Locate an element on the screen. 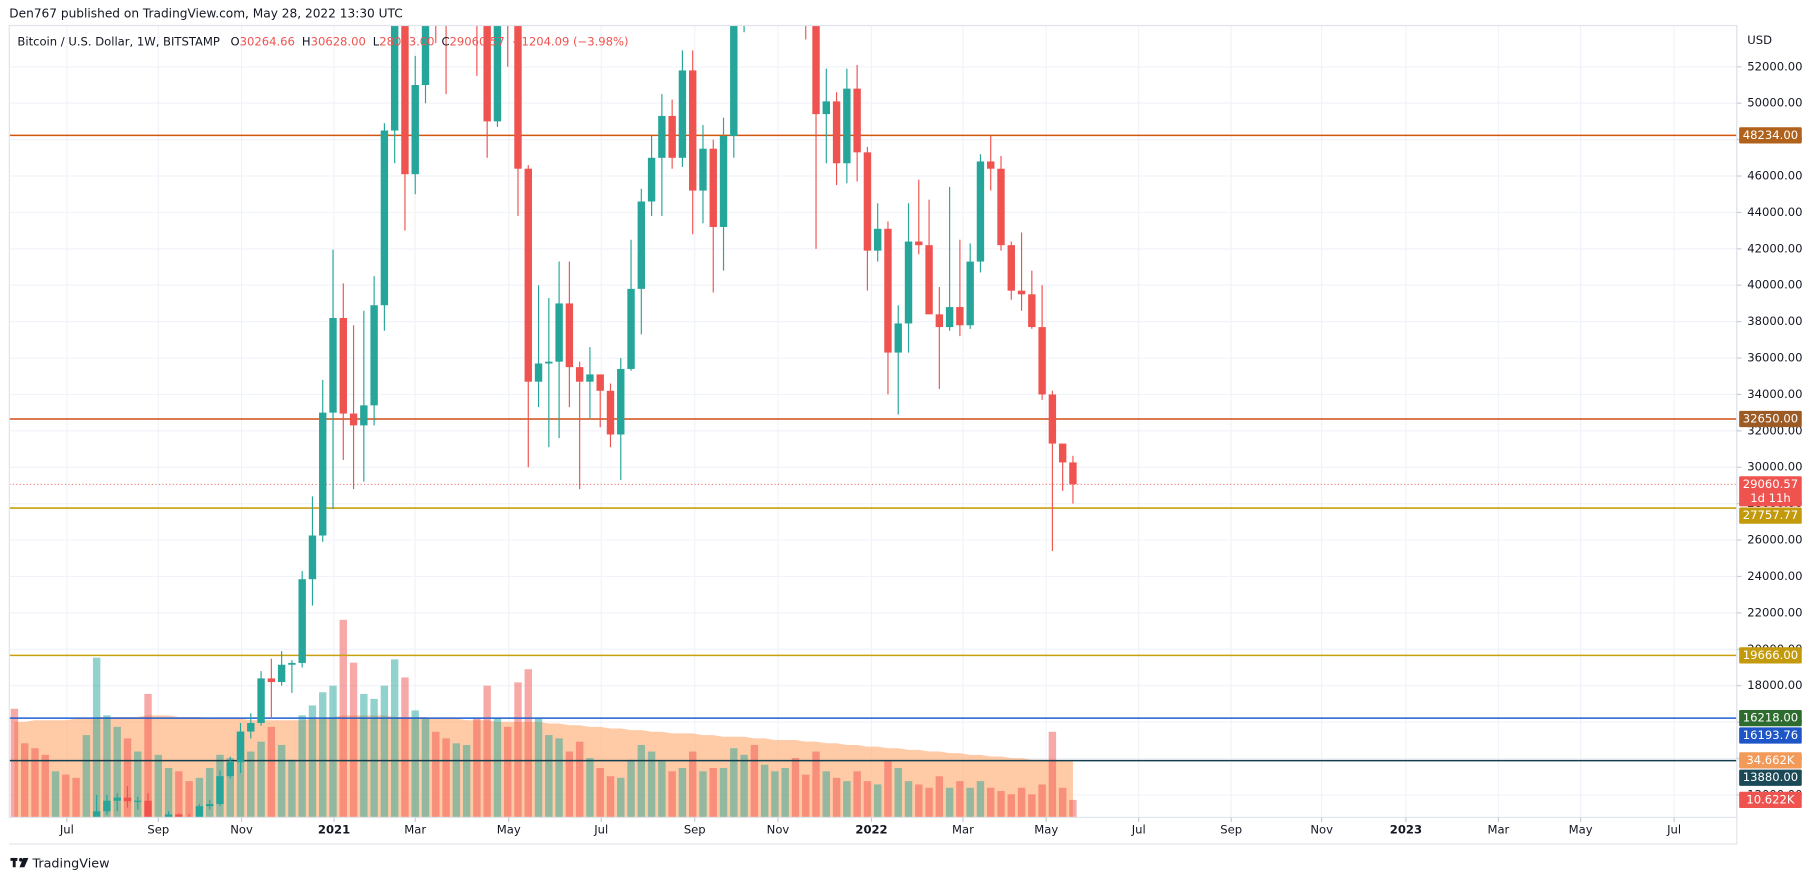 The width and height of the screenshot is (1818, 880). y-tick-label: 42000.00 is located at coordinates (1774, 248).